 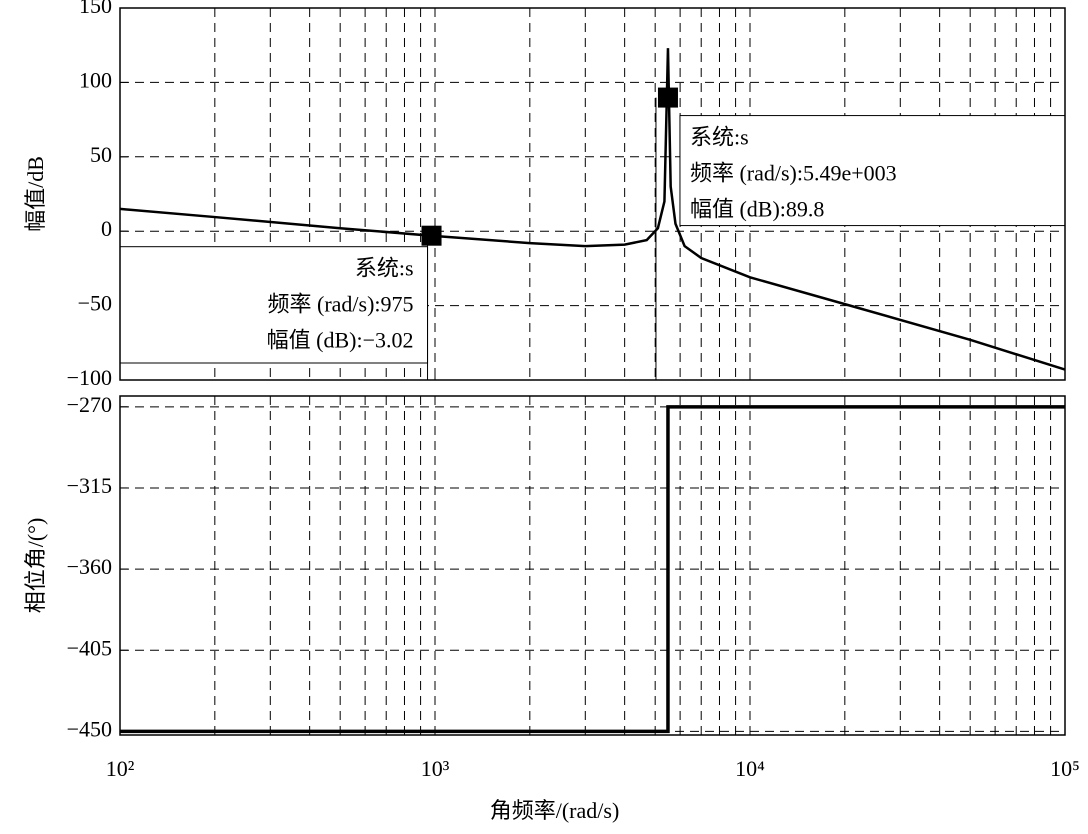 I want to click on y-tick-label: 100, so click(x=95, y=79).